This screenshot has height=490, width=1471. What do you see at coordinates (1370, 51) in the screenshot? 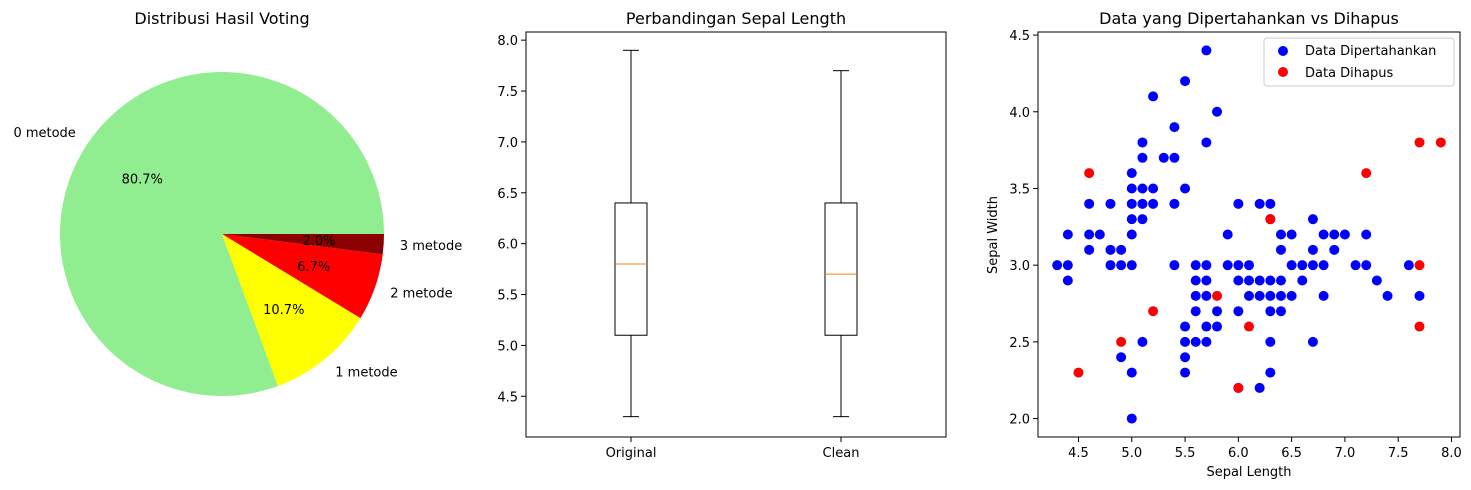
I see `legend-label-kept: Data Dipertahankan` at bounding box center [1370, 51].